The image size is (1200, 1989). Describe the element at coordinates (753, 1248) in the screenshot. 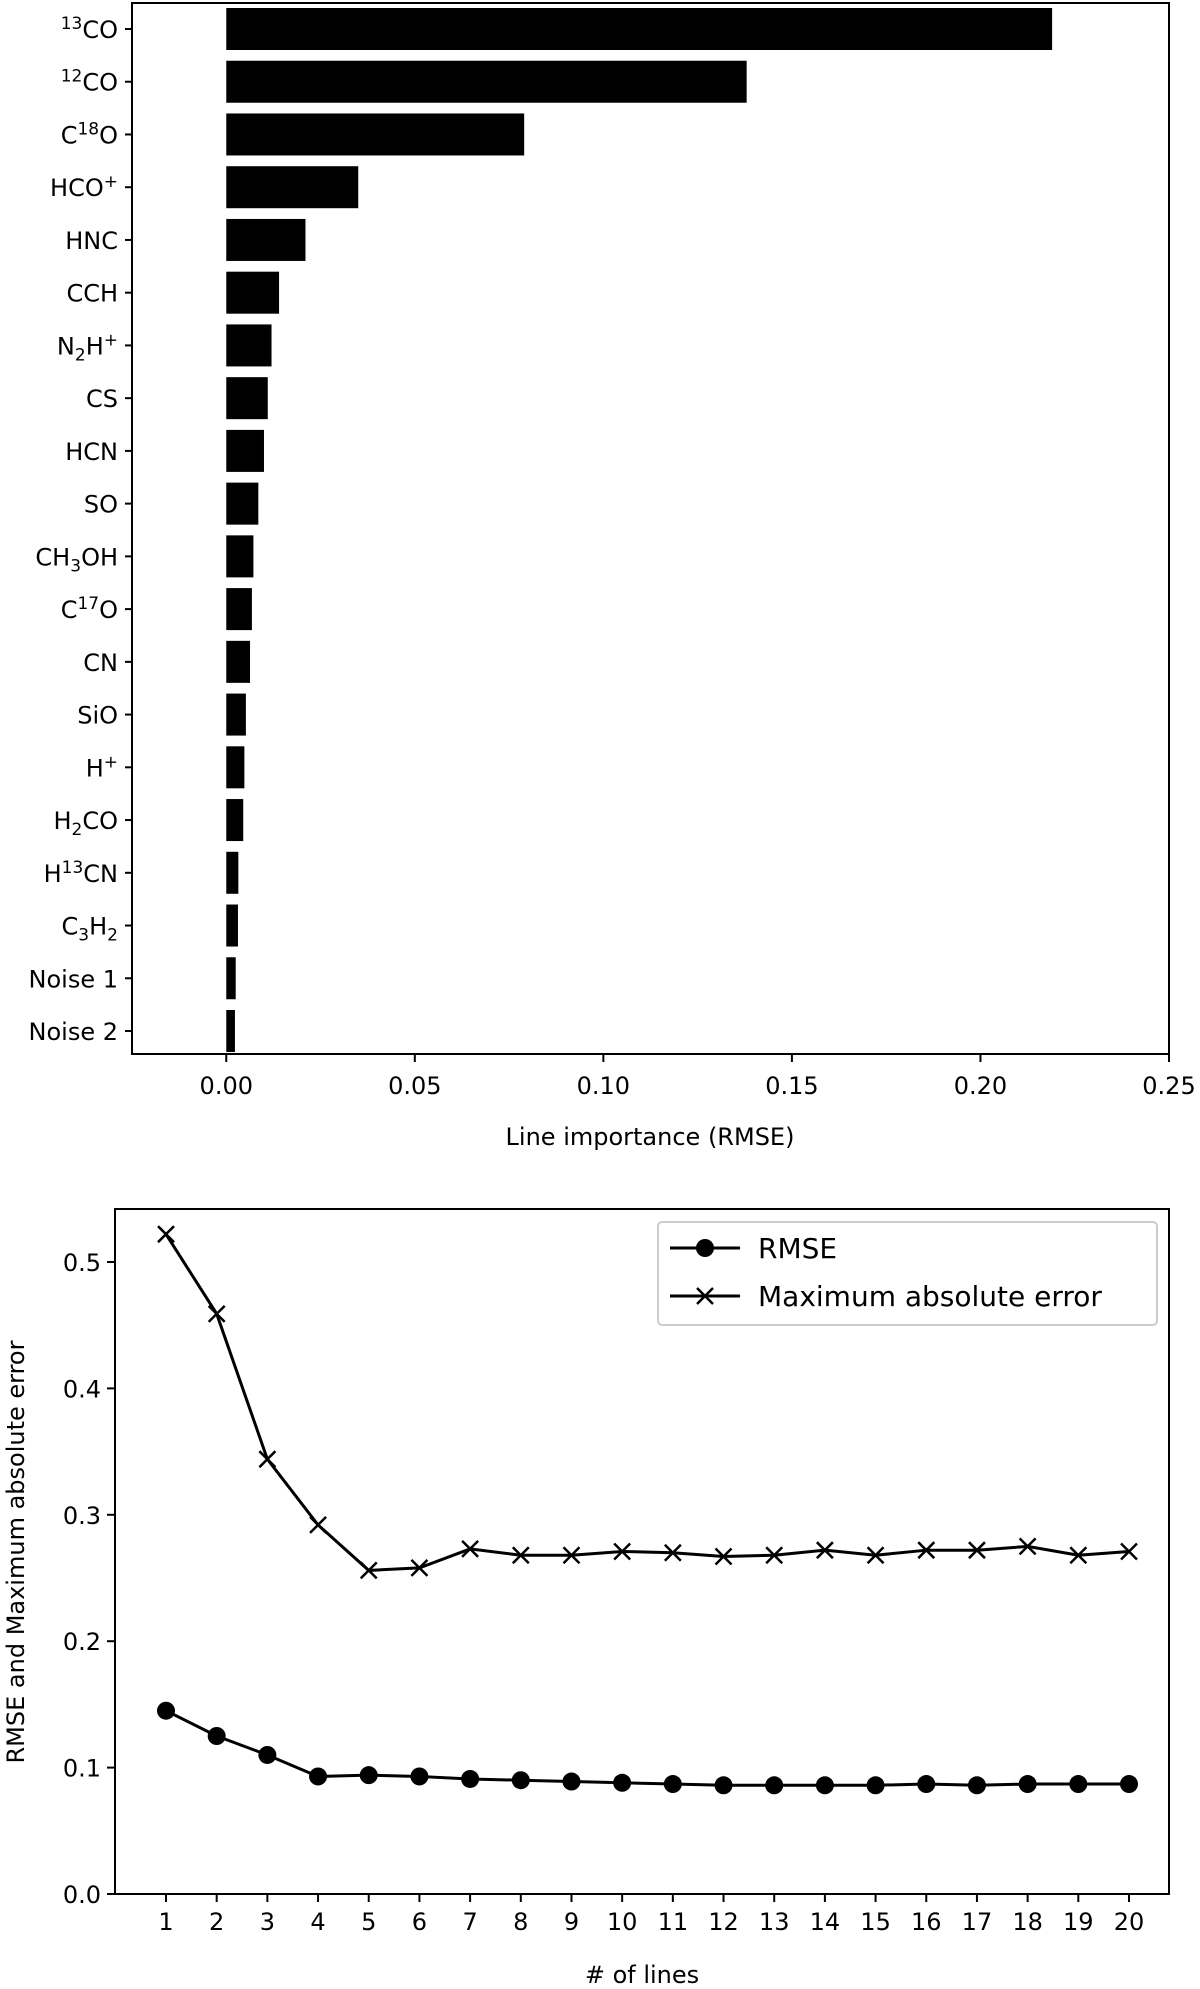

I see `legend-item: RMSE` at that location.